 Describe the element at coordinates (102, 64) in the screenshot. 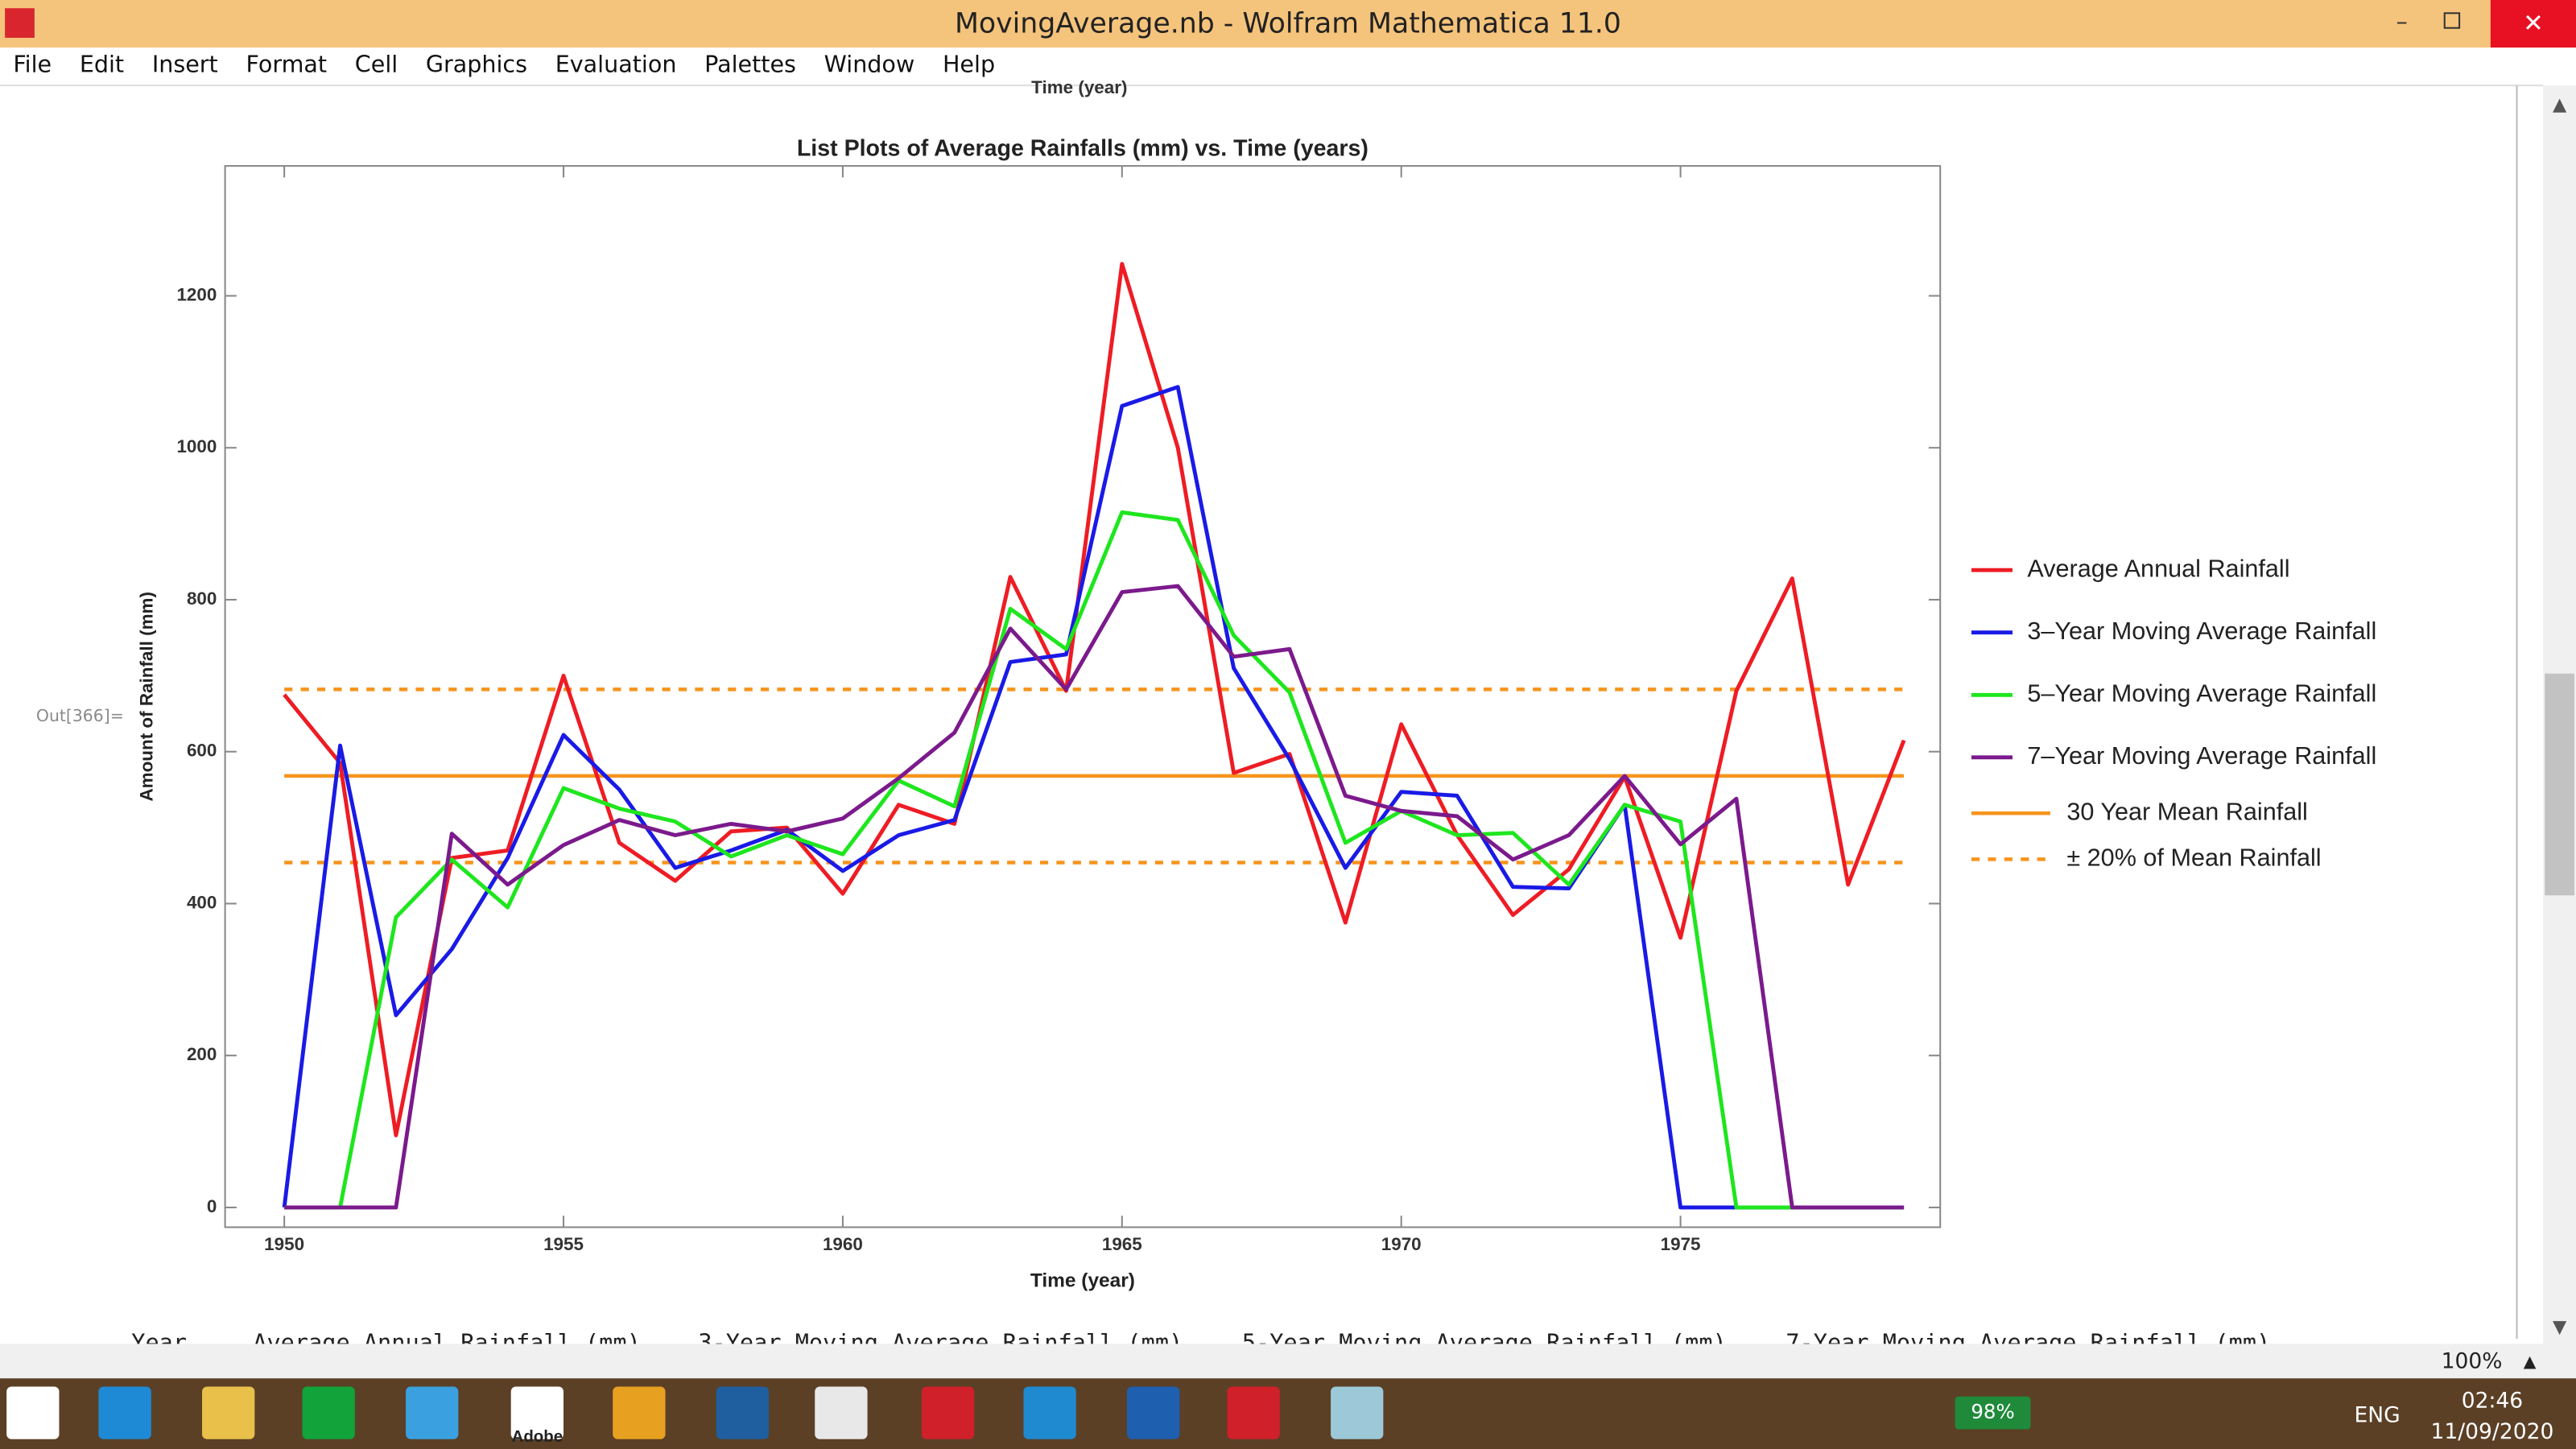

I see `menu-item: Edit` at that location.